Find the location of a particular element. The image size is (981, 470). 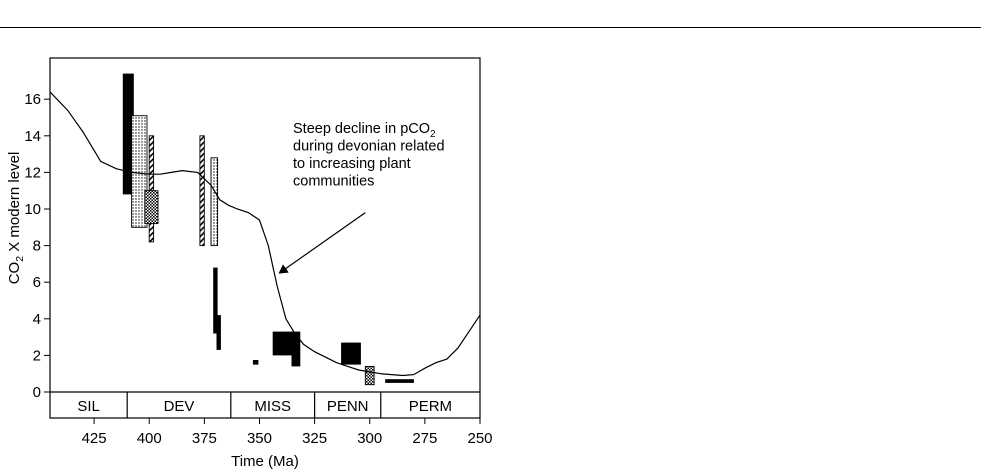

y-tick-label: 16 is located at coordinates (32, 99).